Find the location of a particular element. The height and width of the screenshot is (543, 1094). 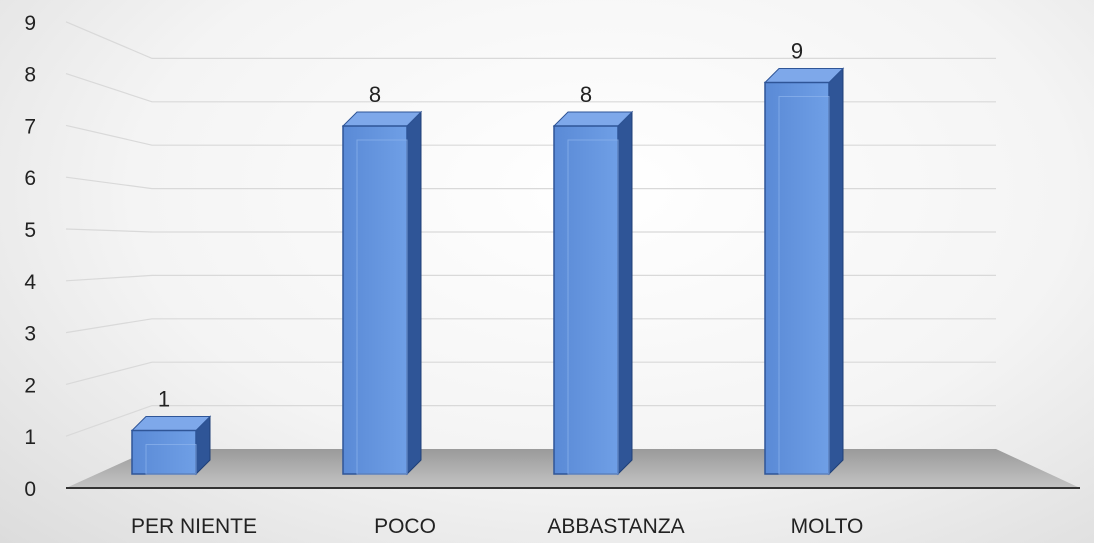

data-label: 1 is located at coordinates (164, 399).